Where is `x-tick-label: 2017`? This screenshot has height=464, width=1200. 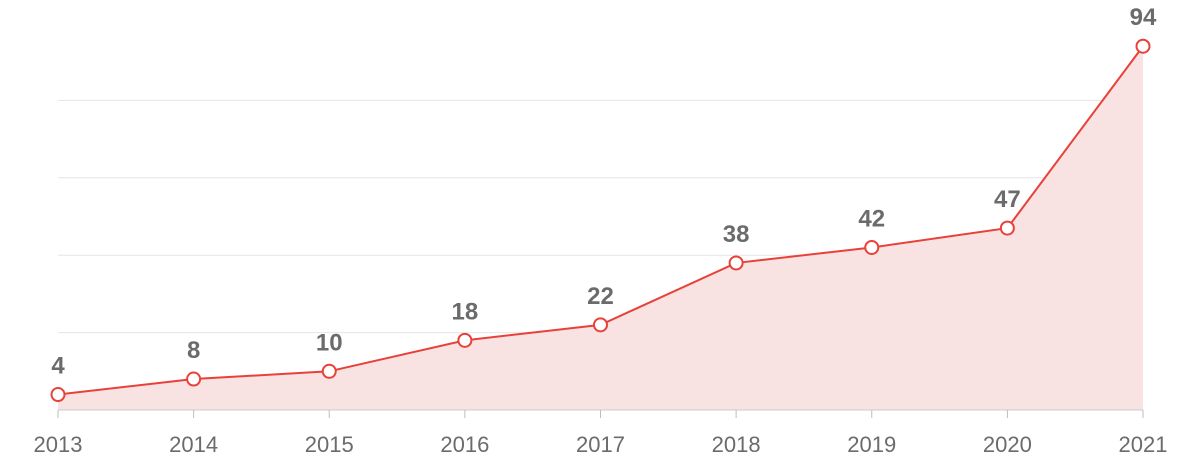 x-tick-label: 2017 is located at coordinates (600, 444).